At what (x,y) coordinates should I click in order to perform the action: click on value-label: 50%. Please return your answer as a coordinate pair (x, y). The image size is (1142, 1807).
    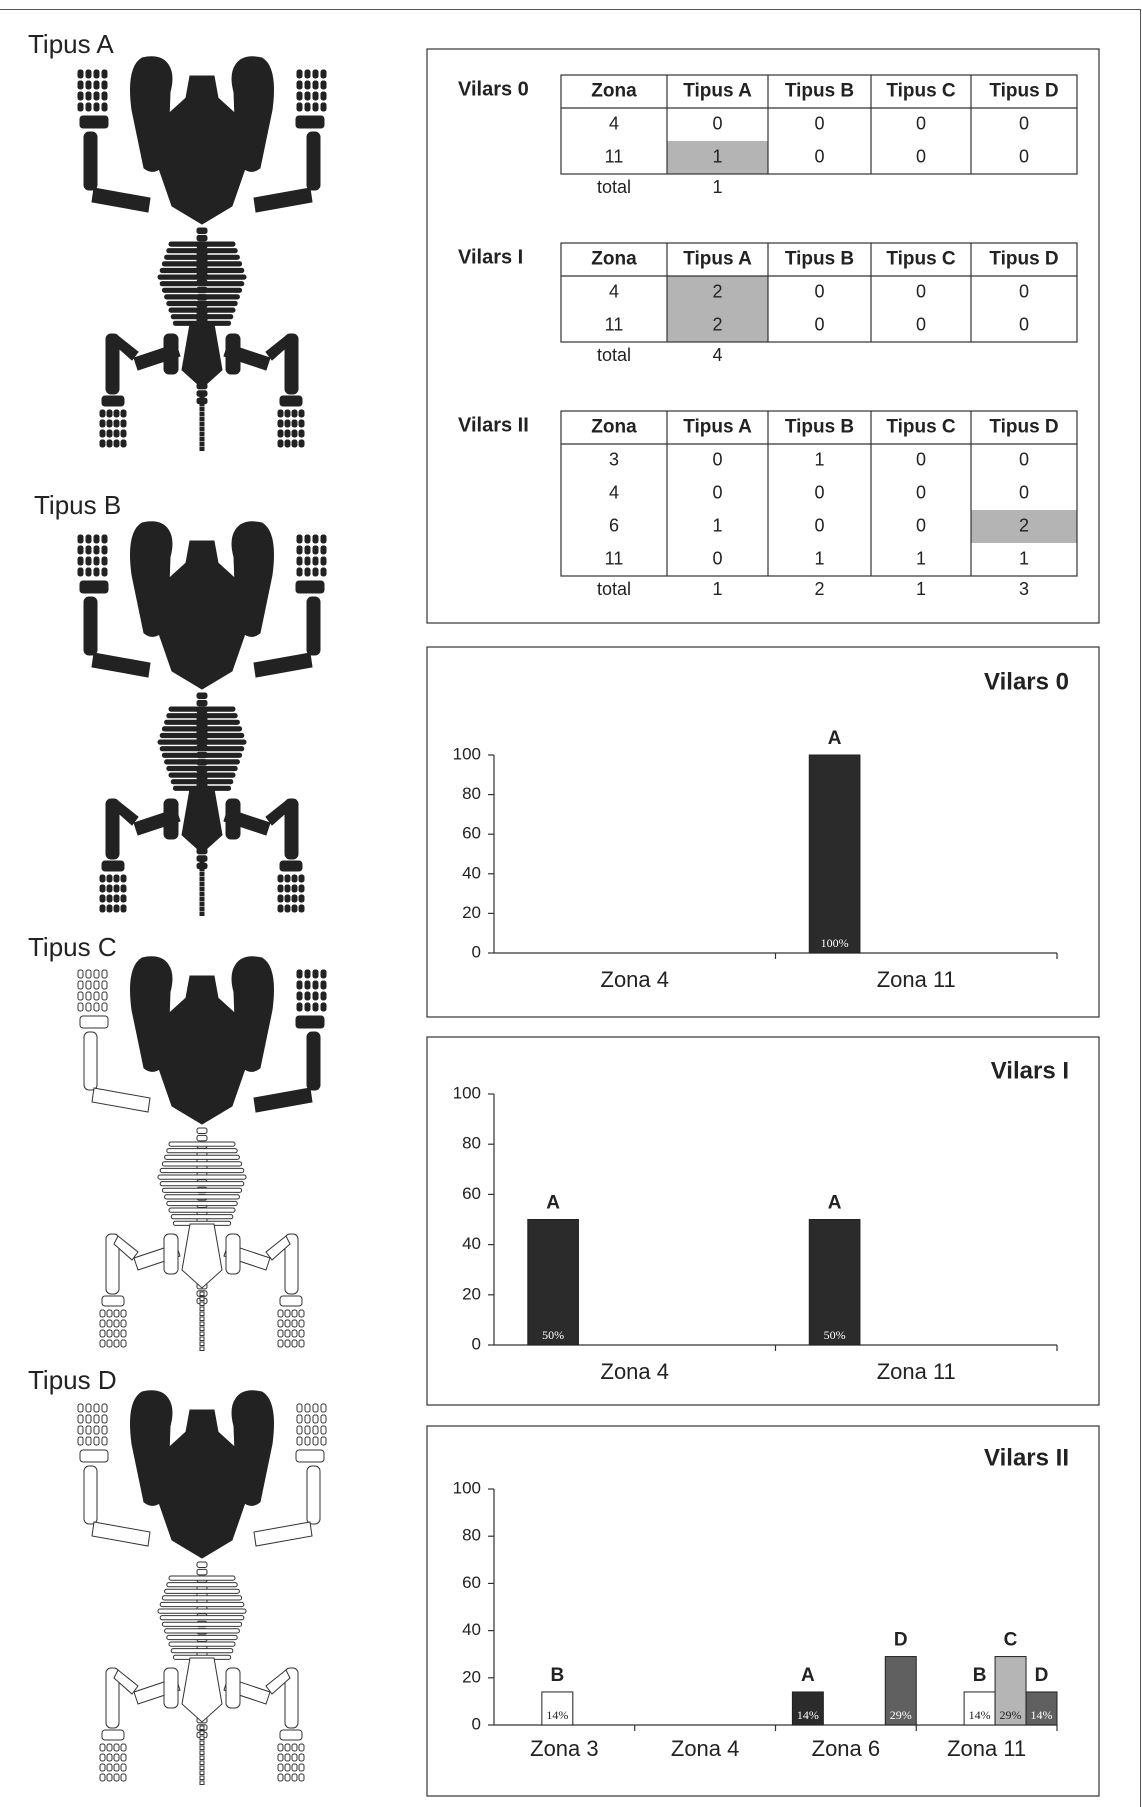
    Looking at the image, I should click on (835, 1335).